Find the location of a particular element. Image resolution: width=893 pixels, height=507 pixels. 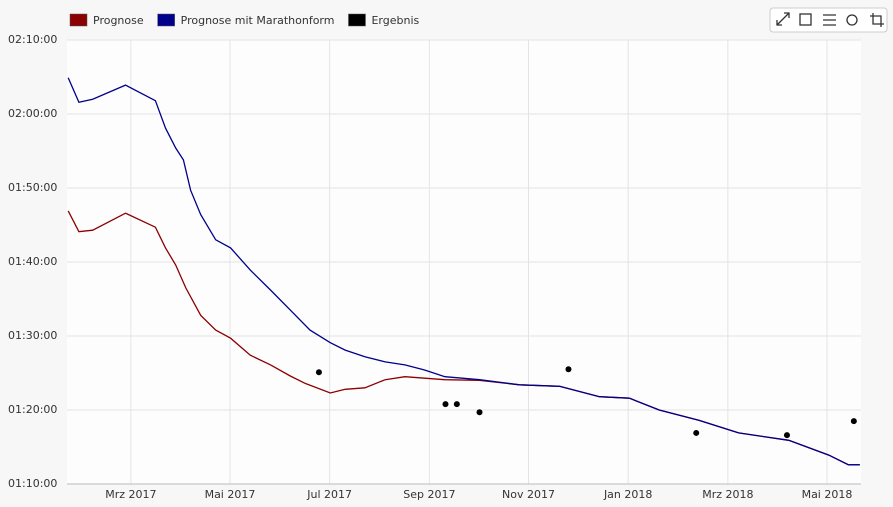

x-tick-label: Mrz 2017 is located at coordinates (130, 494).